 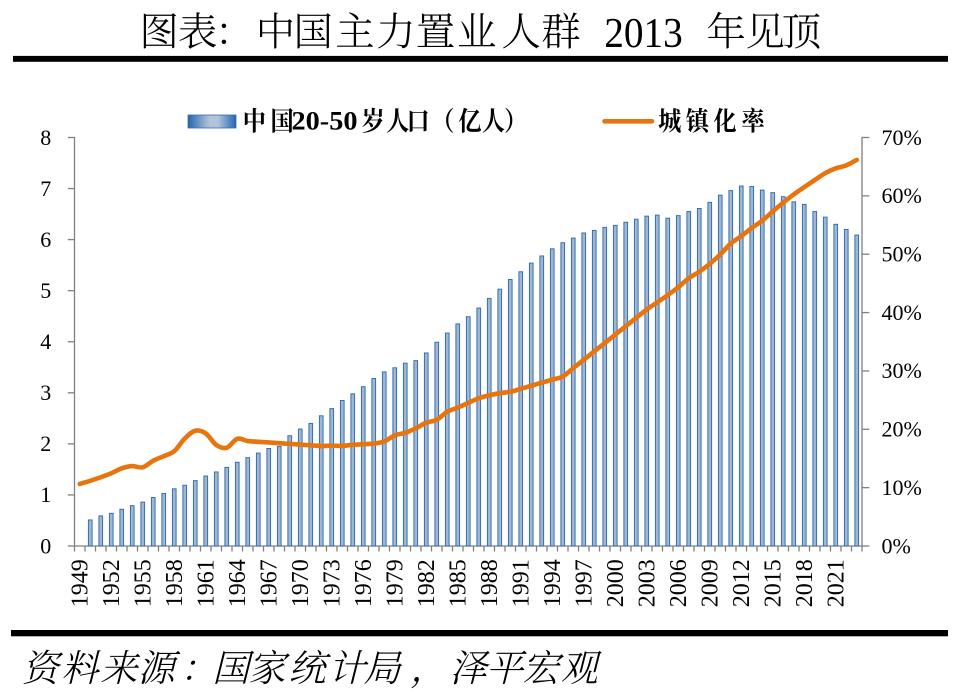 I want to click on svg-text: 1958, so click(x=175, y=583).